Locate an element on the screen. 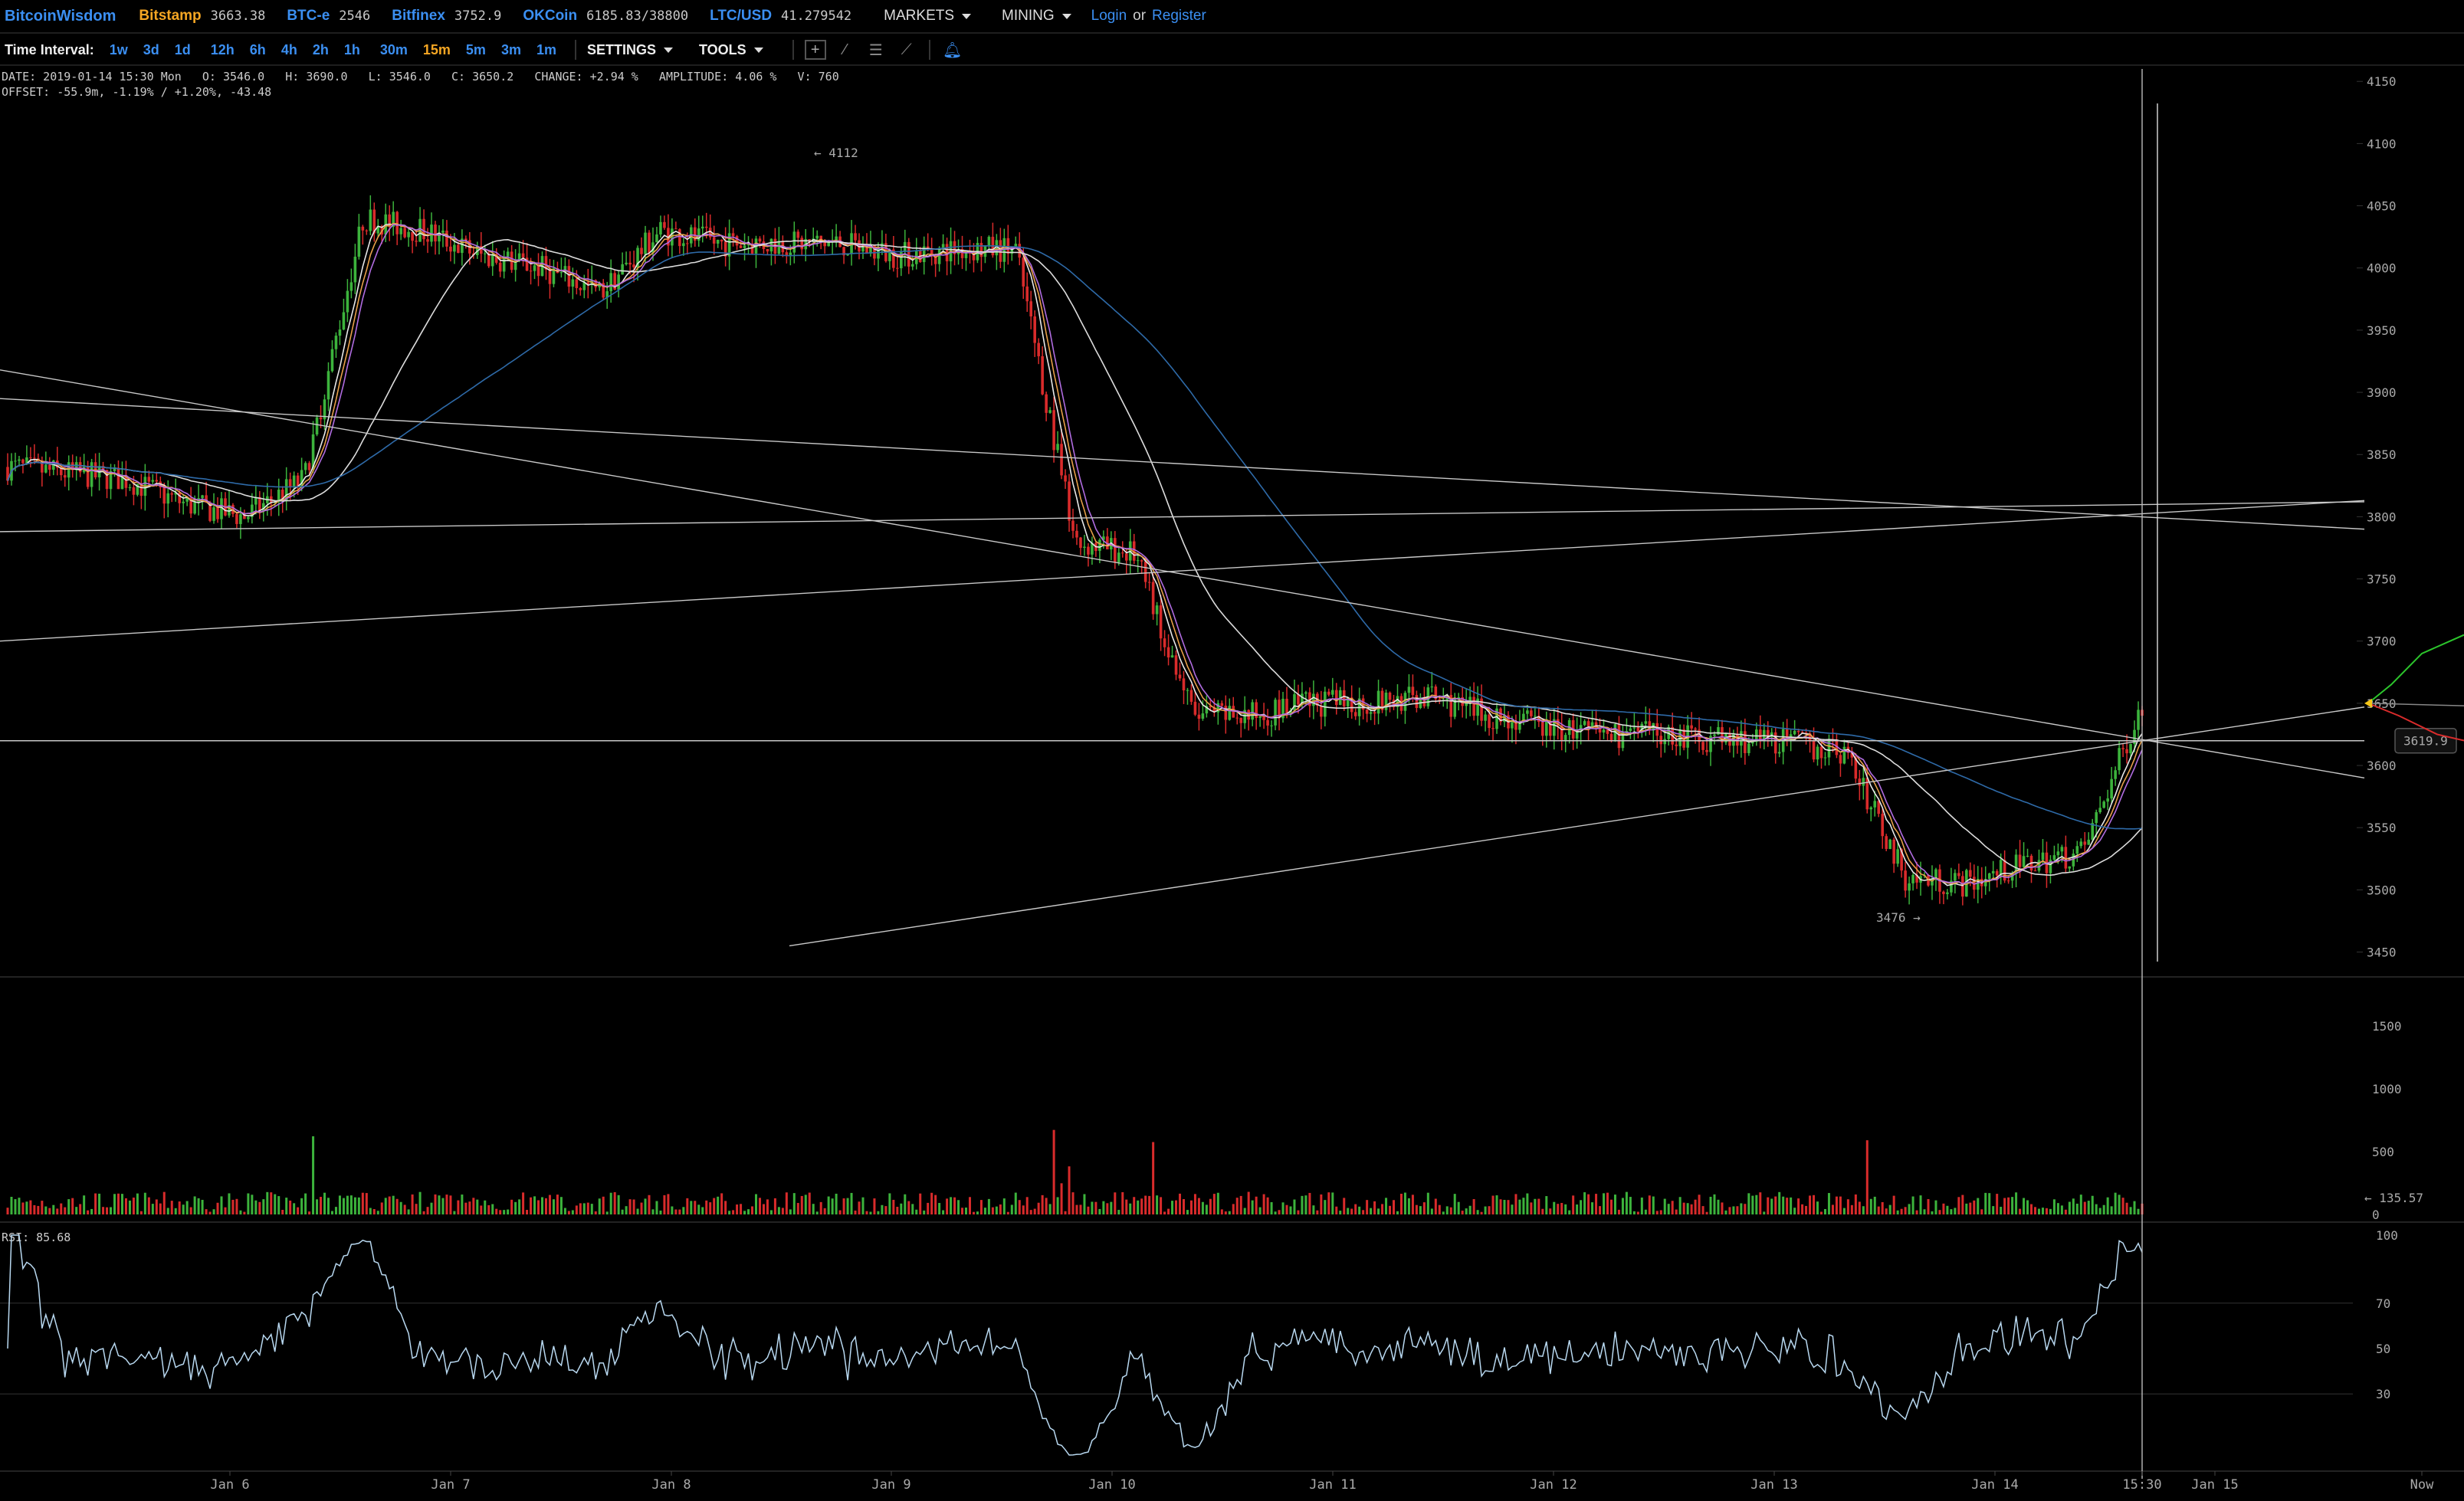 The image size is (2464, 1501). interval-1h: 1h is located at coordinates (351, 49).